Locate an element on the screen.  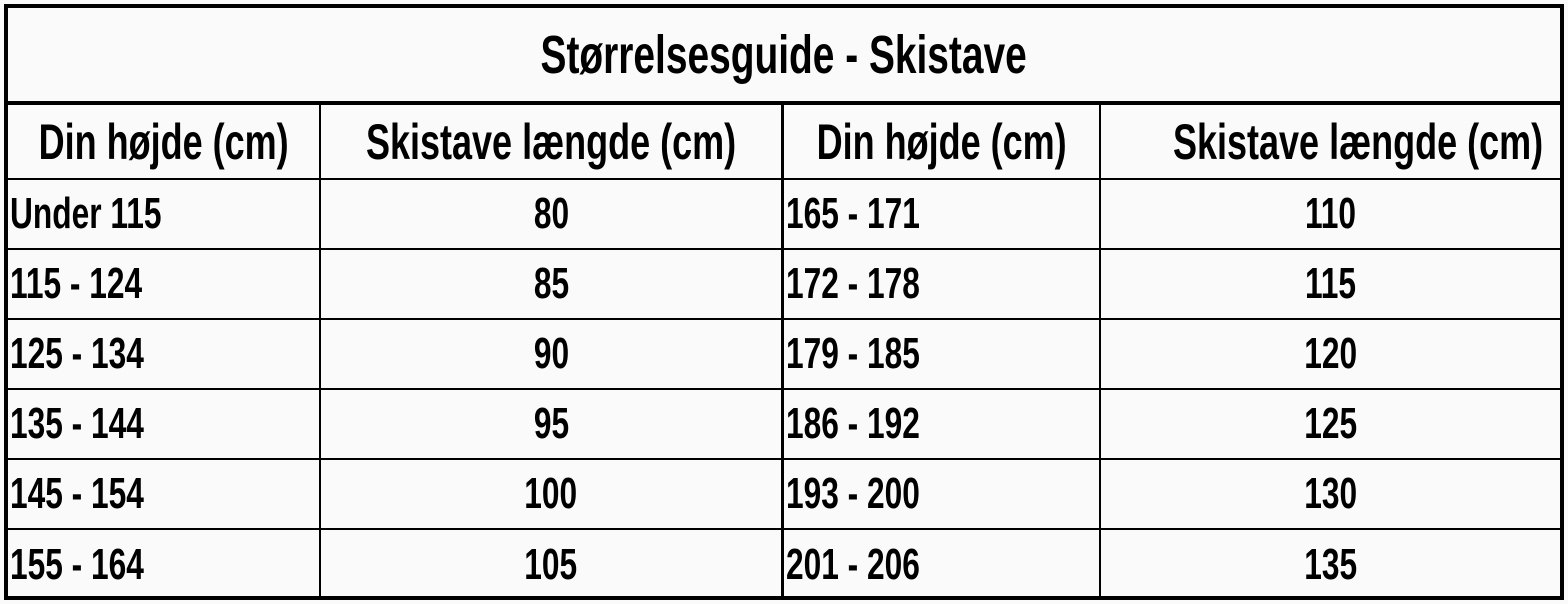
pole-length-cell: 95 is located at coordinates (552, 424).